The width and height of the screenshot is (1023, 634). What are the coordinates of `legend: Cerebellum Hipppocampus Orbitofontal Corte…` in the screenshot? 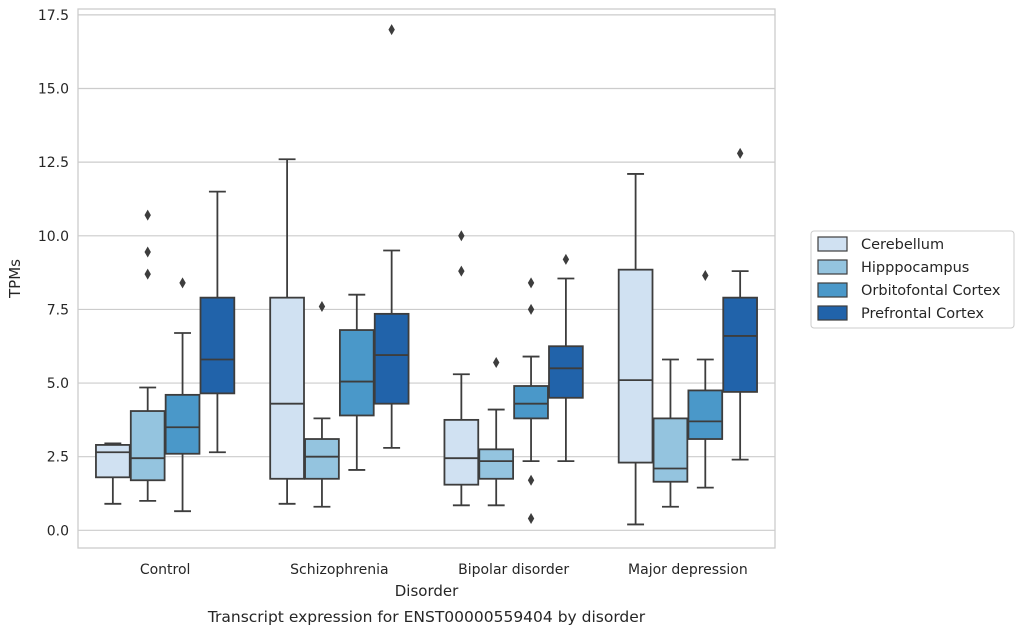 It's located at (912, 279).